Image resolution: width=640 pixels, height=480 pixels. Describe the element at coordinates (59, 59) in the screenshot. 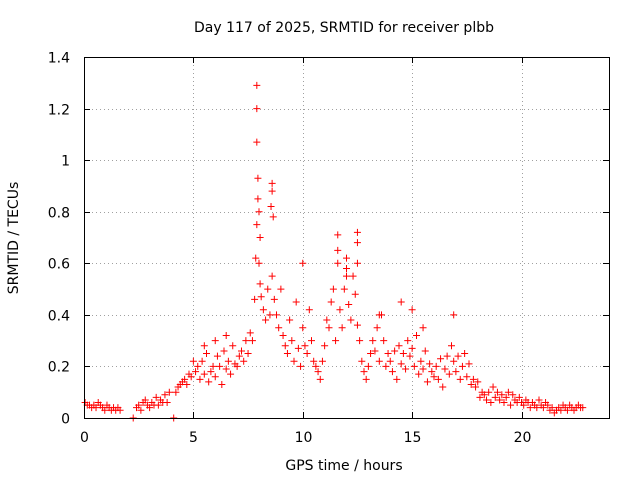

I see `y-tick-label: 1.4` at that location.